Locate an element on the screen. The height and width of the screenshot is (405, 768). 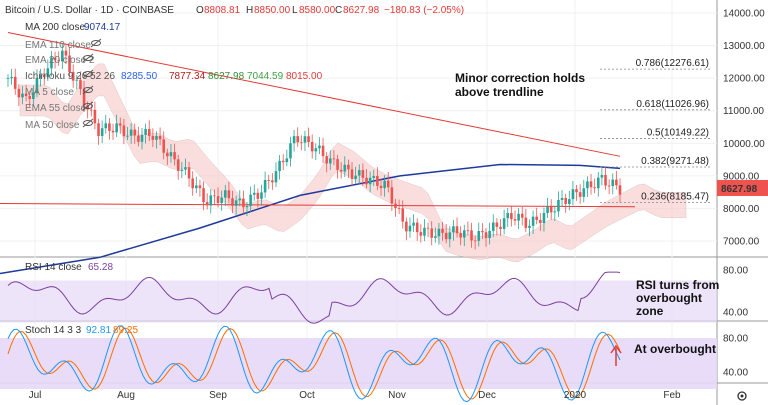
fib-label: 0.786(12276.61) is located at coordinates (672, 63).